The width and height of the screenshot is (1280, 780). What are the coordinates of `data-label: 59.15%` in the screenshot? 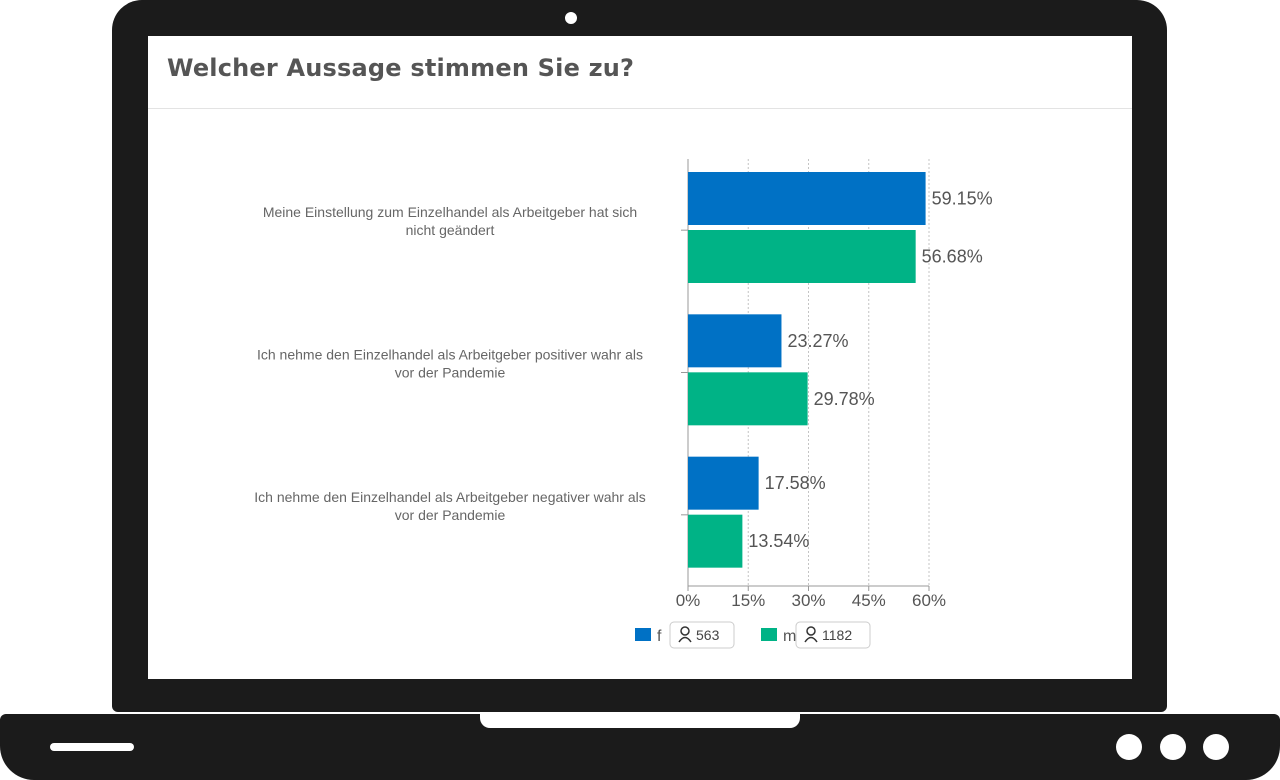 It's located at (962, 199).